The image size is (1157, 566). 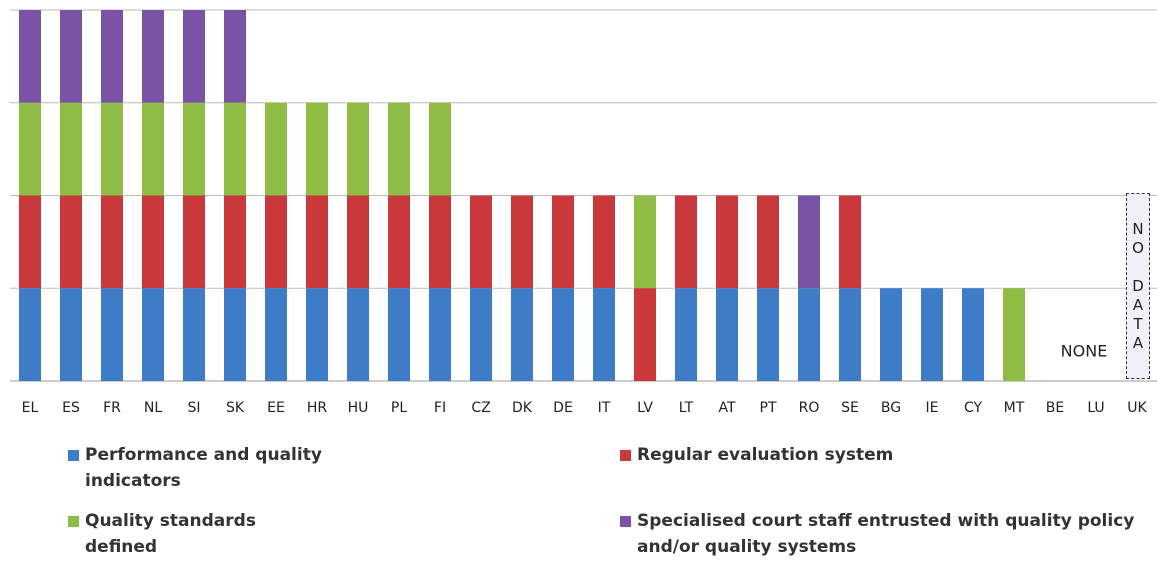 What do you see at coordinates (30, 408) in the screenshot?
I see `x-tick-label: EL` at bounding box center [30, 408].